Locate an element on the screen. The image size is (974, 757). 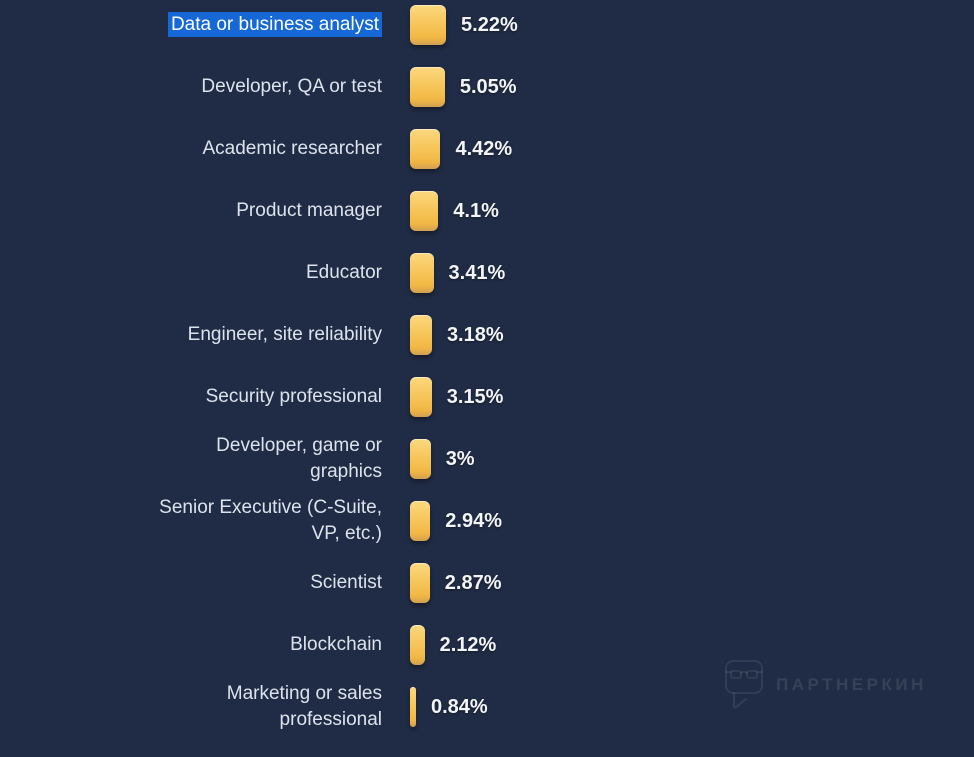
chart-row: Engineer, site reliability 3.18% is located at coordinates (492, 335).